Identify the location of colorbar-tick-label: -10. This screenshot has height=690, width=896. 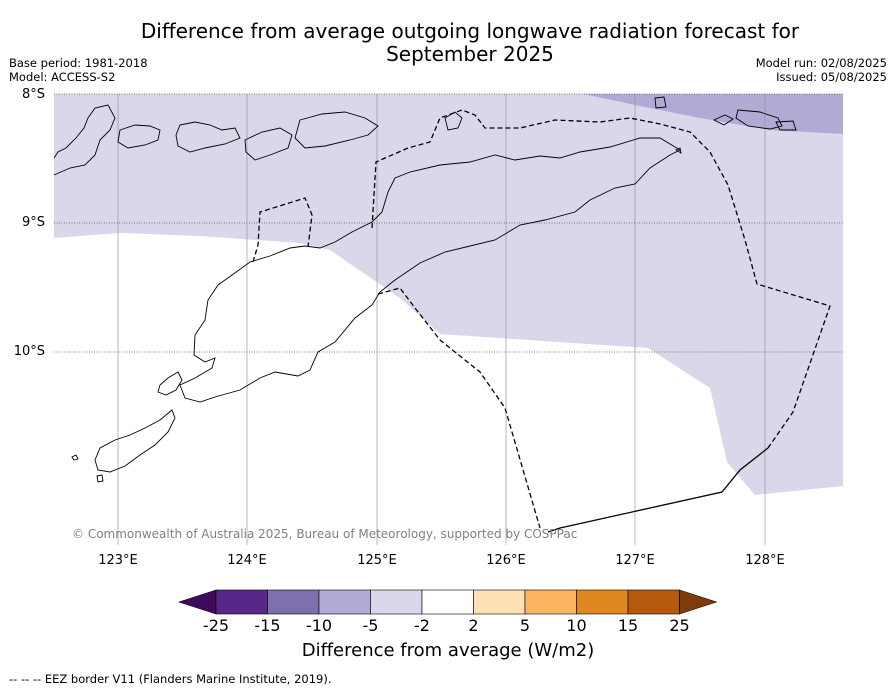
(319, 625).